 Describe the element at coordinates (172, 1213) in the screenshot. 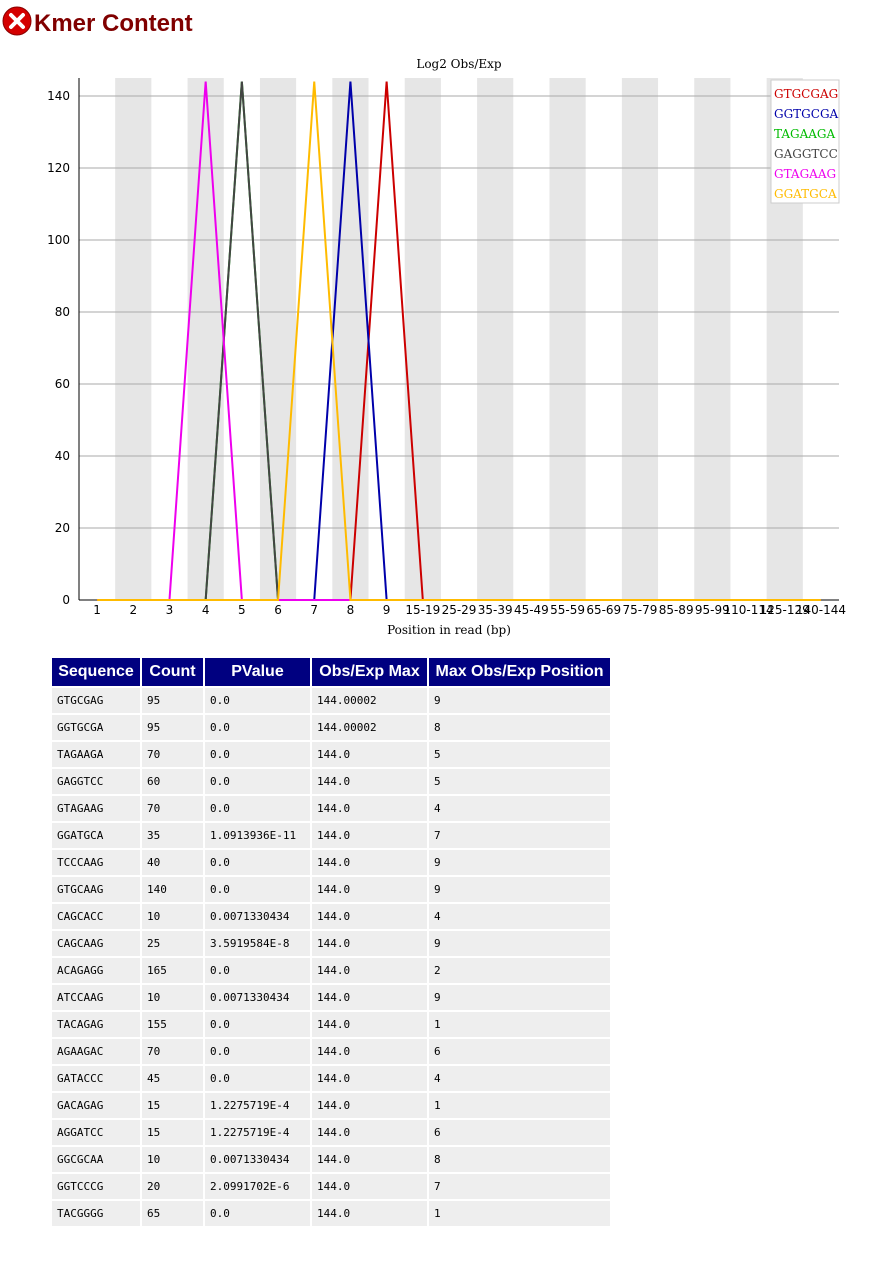

I see `cell-count: 65` at that location.